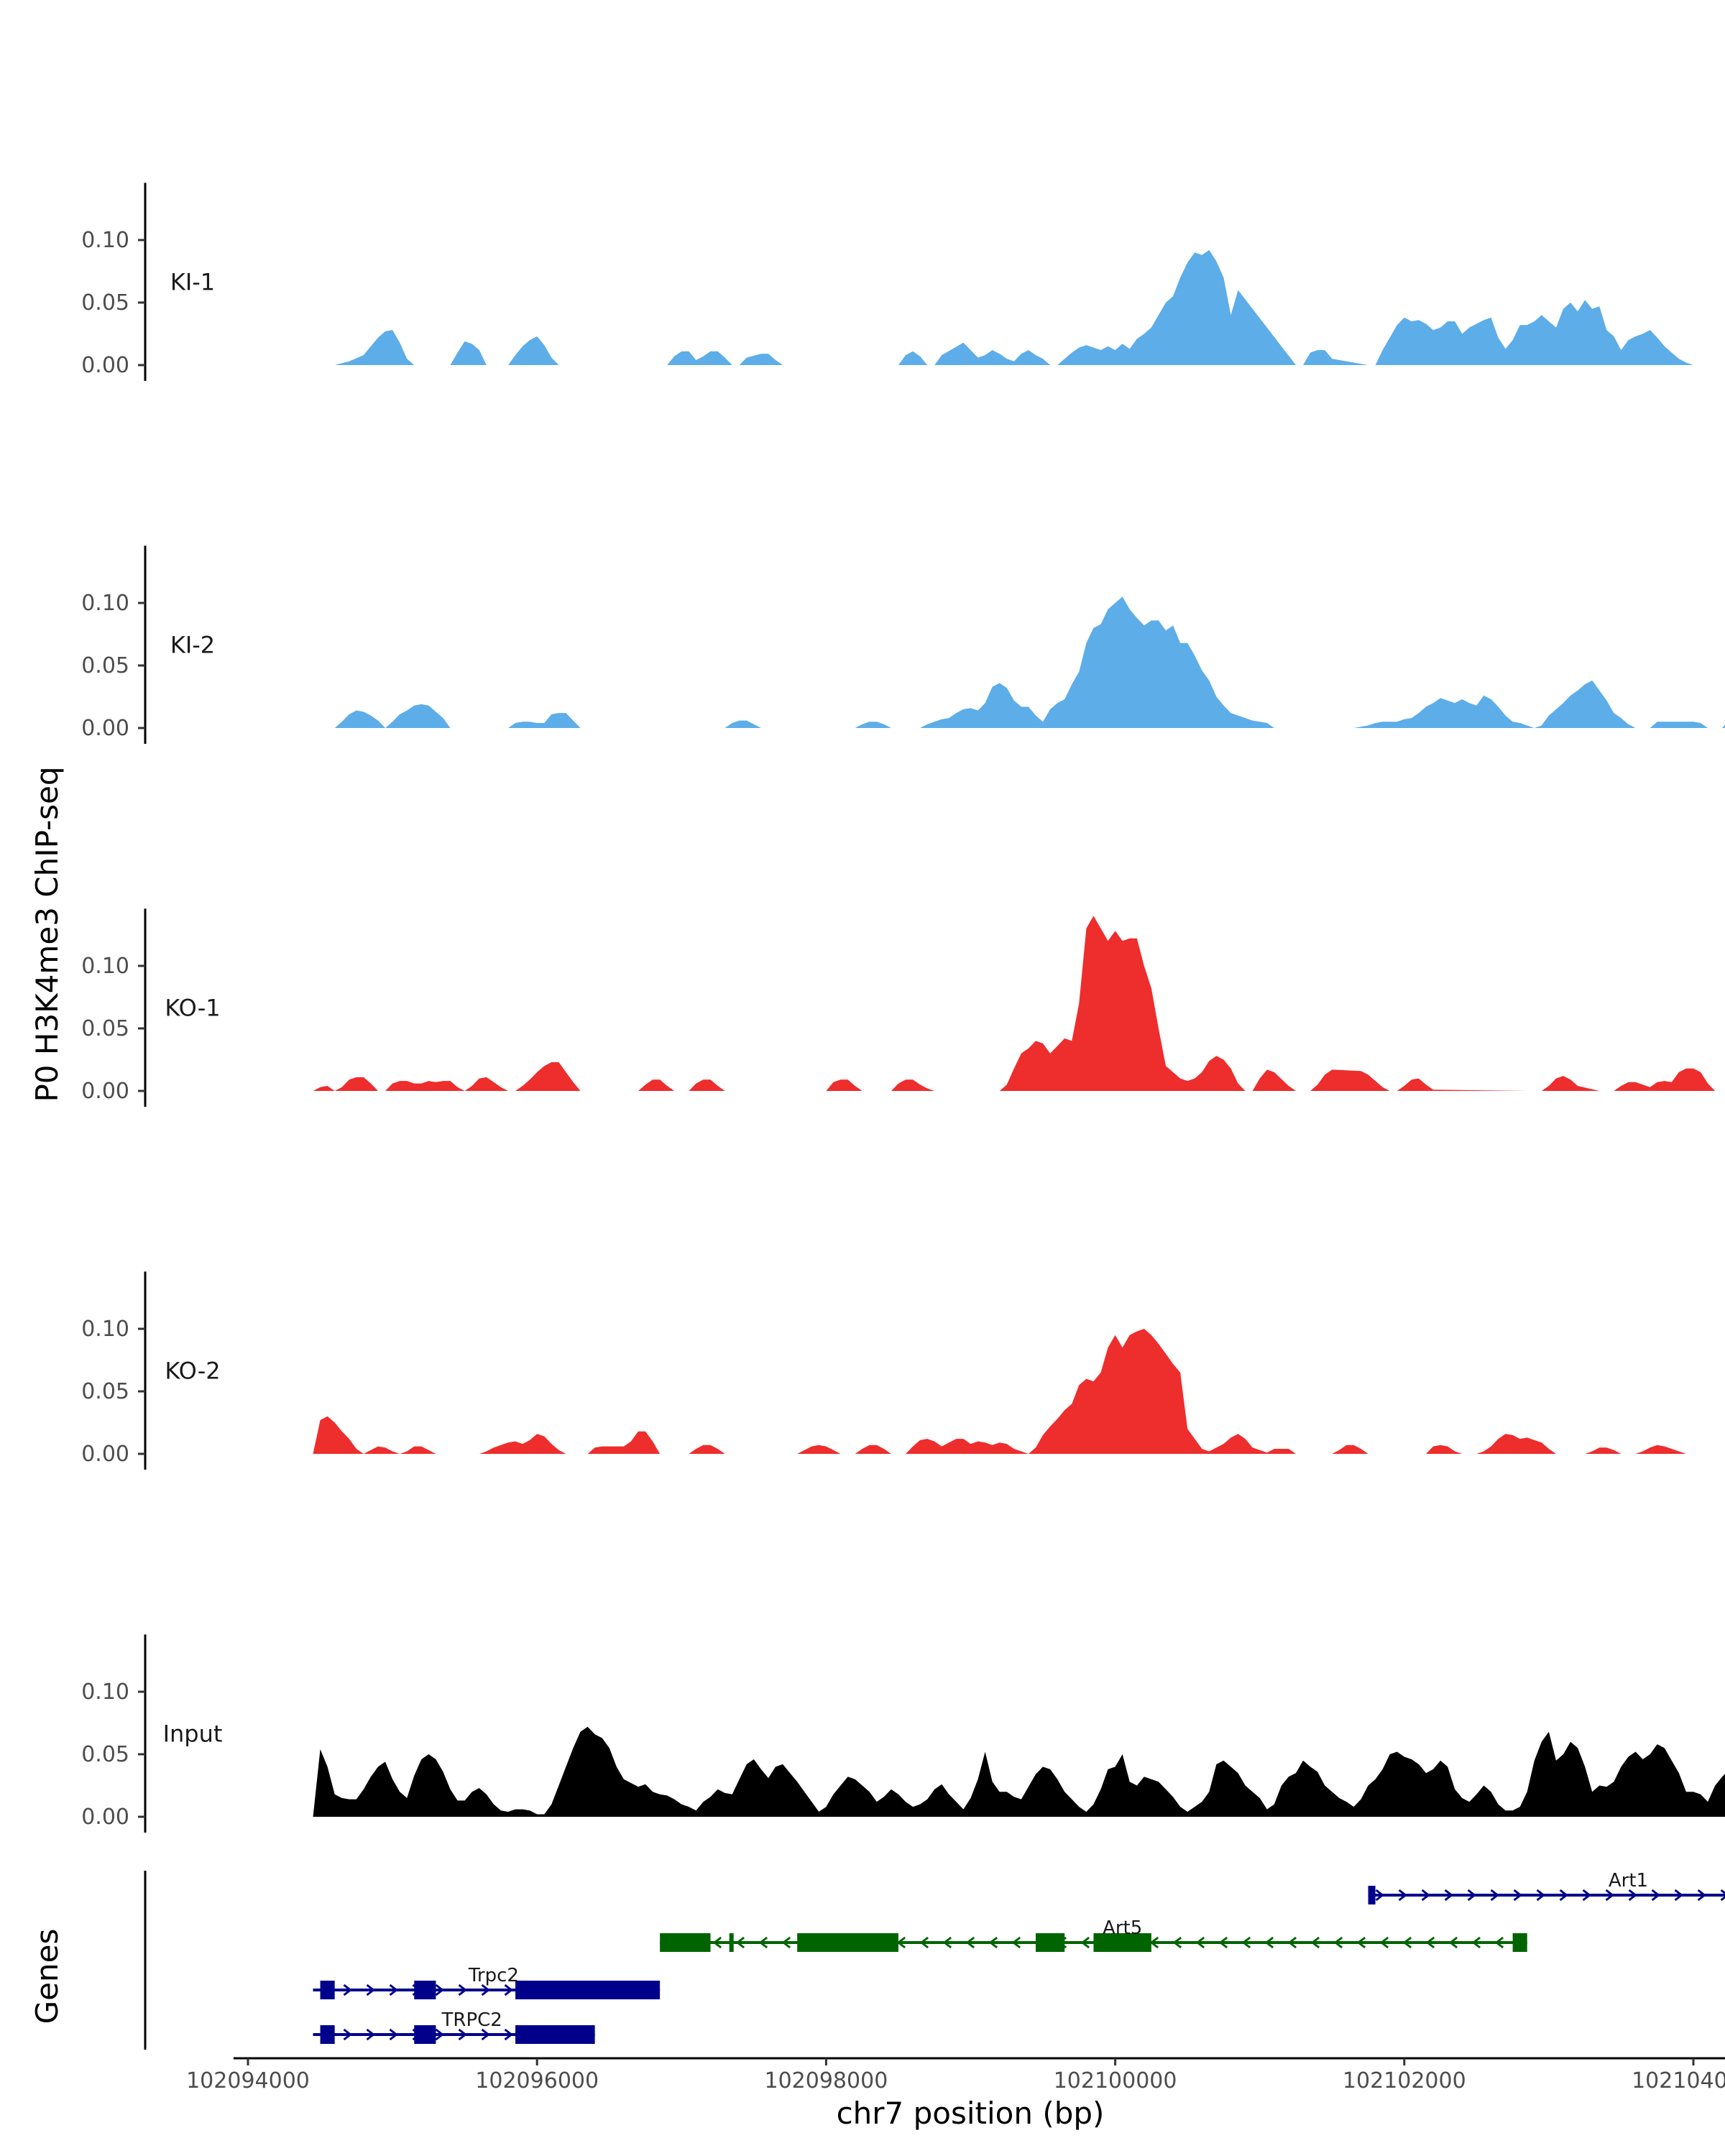  What do you see at coordinates (192, 1370) in the screenshot?
I see `track-label: KO-2` at bounding box center [192, 1370].